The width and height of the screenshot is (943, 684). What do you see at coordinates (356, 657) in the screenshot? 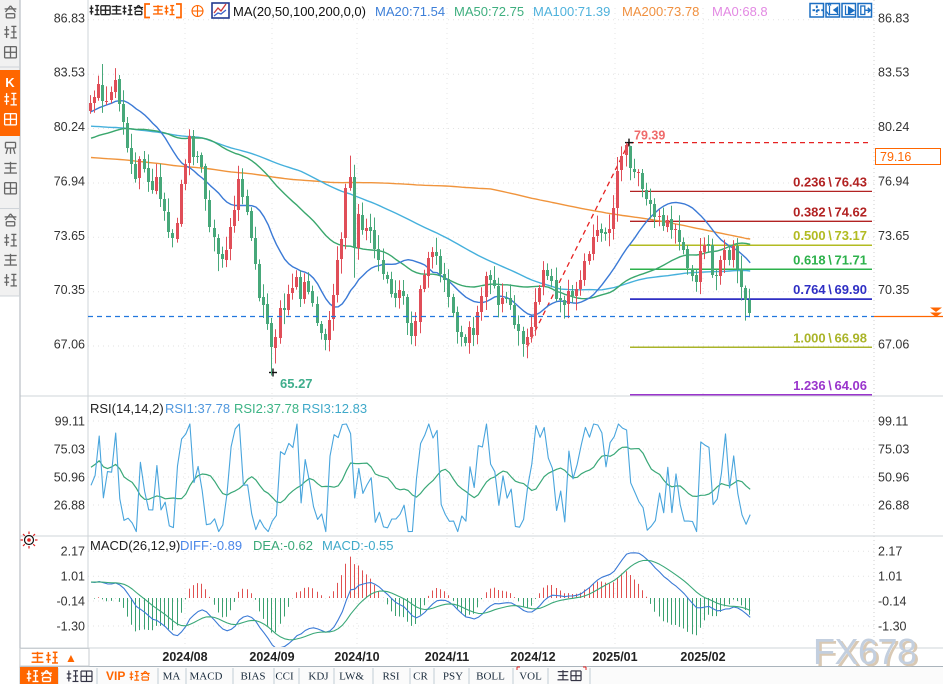
I see `svg-text: 2024/10` at bounding box center [356, 657].